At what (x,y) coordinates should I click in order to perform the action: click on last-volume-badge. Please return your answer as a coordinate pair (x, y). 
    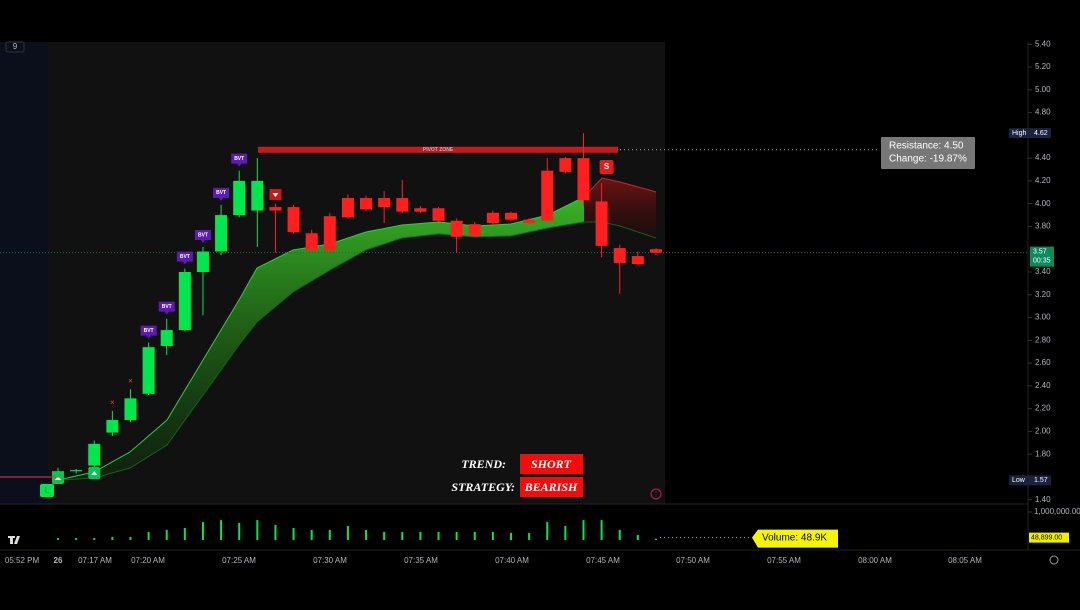
    Looking at the image, I should click on (1049, 537).